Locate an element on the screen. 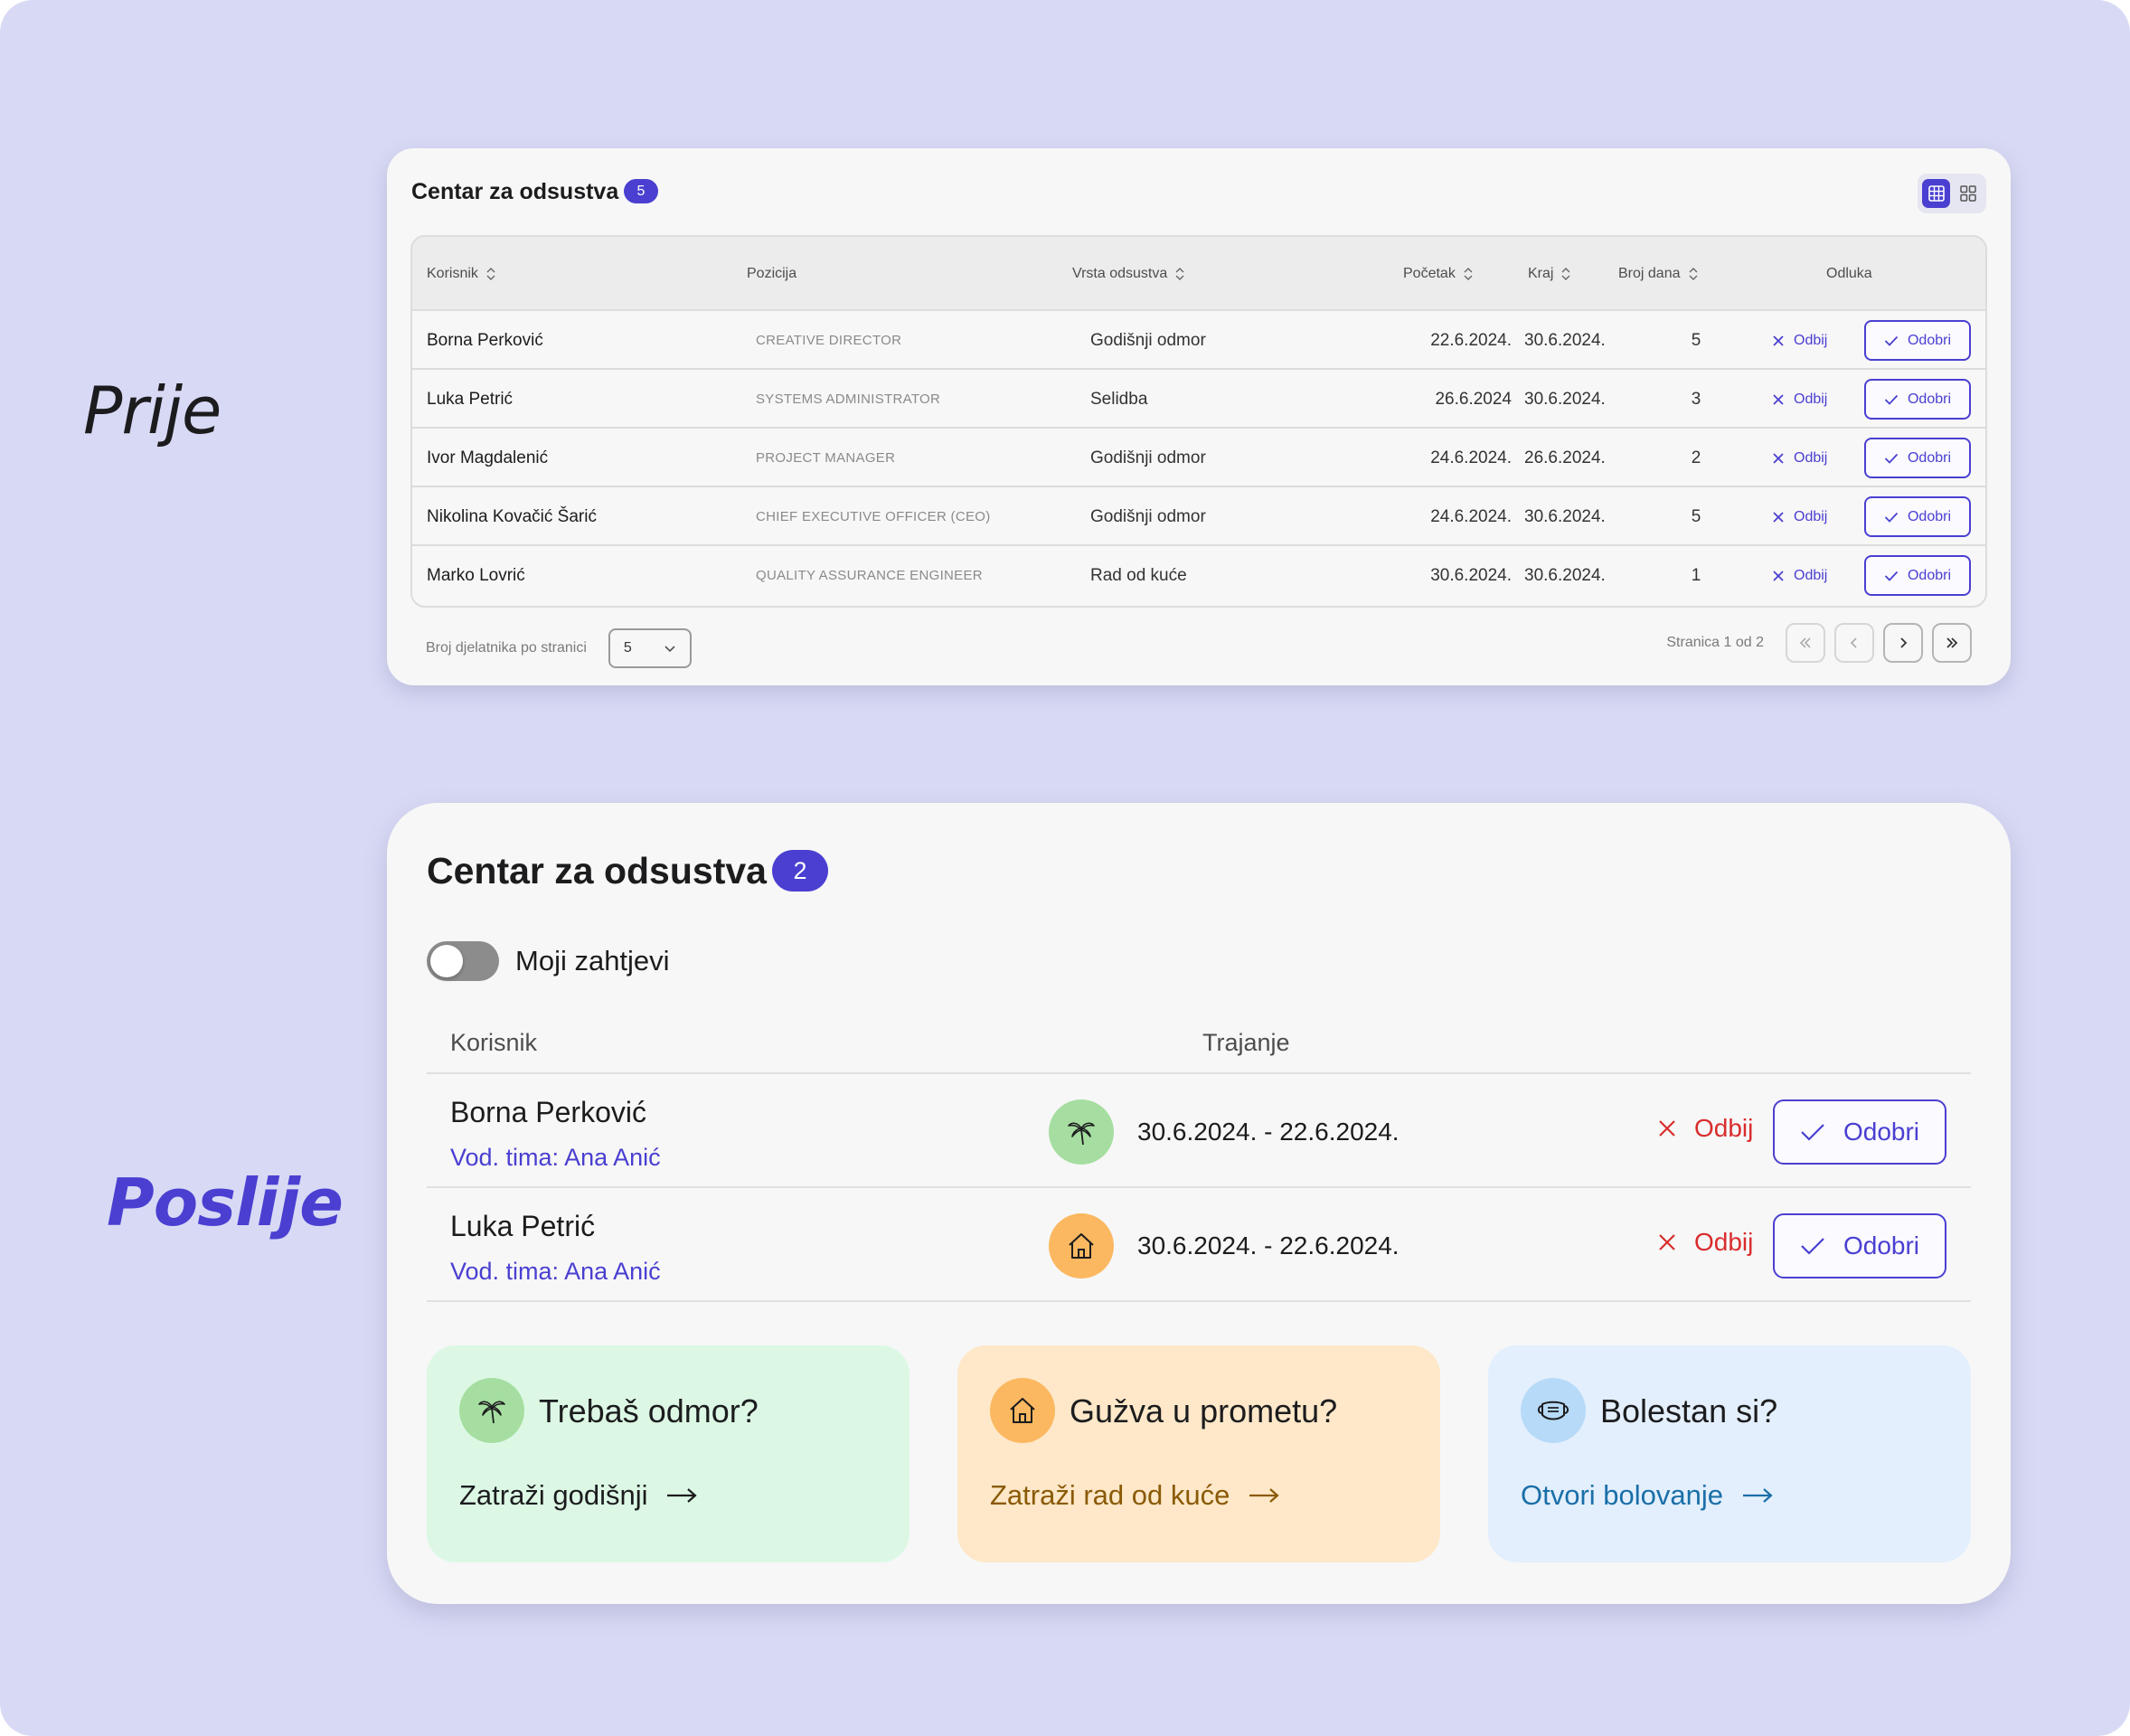 The height and width of the screenshot is (1736, 2130). before-label: Prije is located at coordinates (152, 411).